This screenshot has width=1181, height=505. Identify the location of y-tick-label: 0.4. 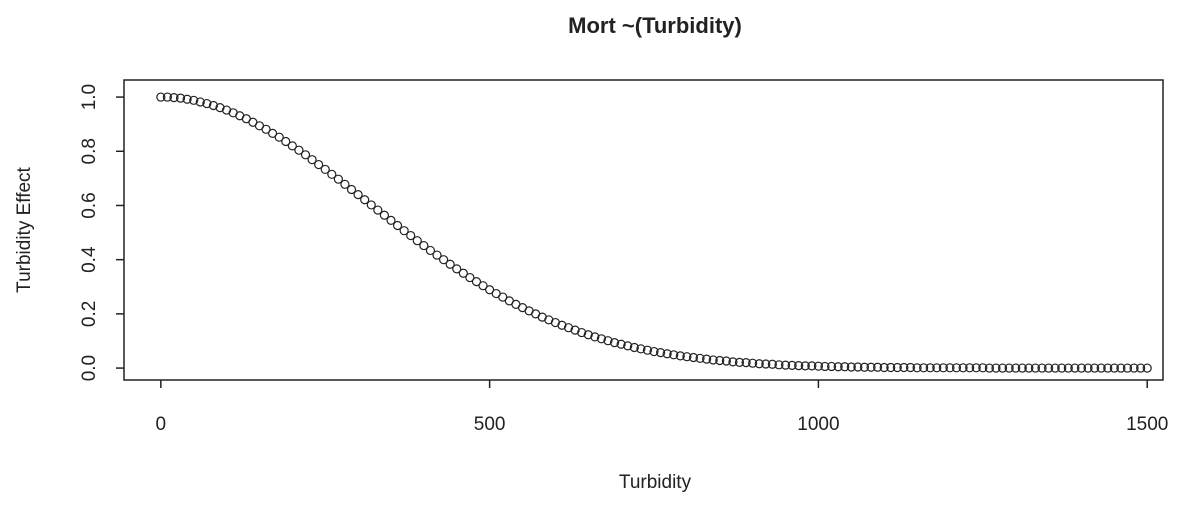
(89, 259).